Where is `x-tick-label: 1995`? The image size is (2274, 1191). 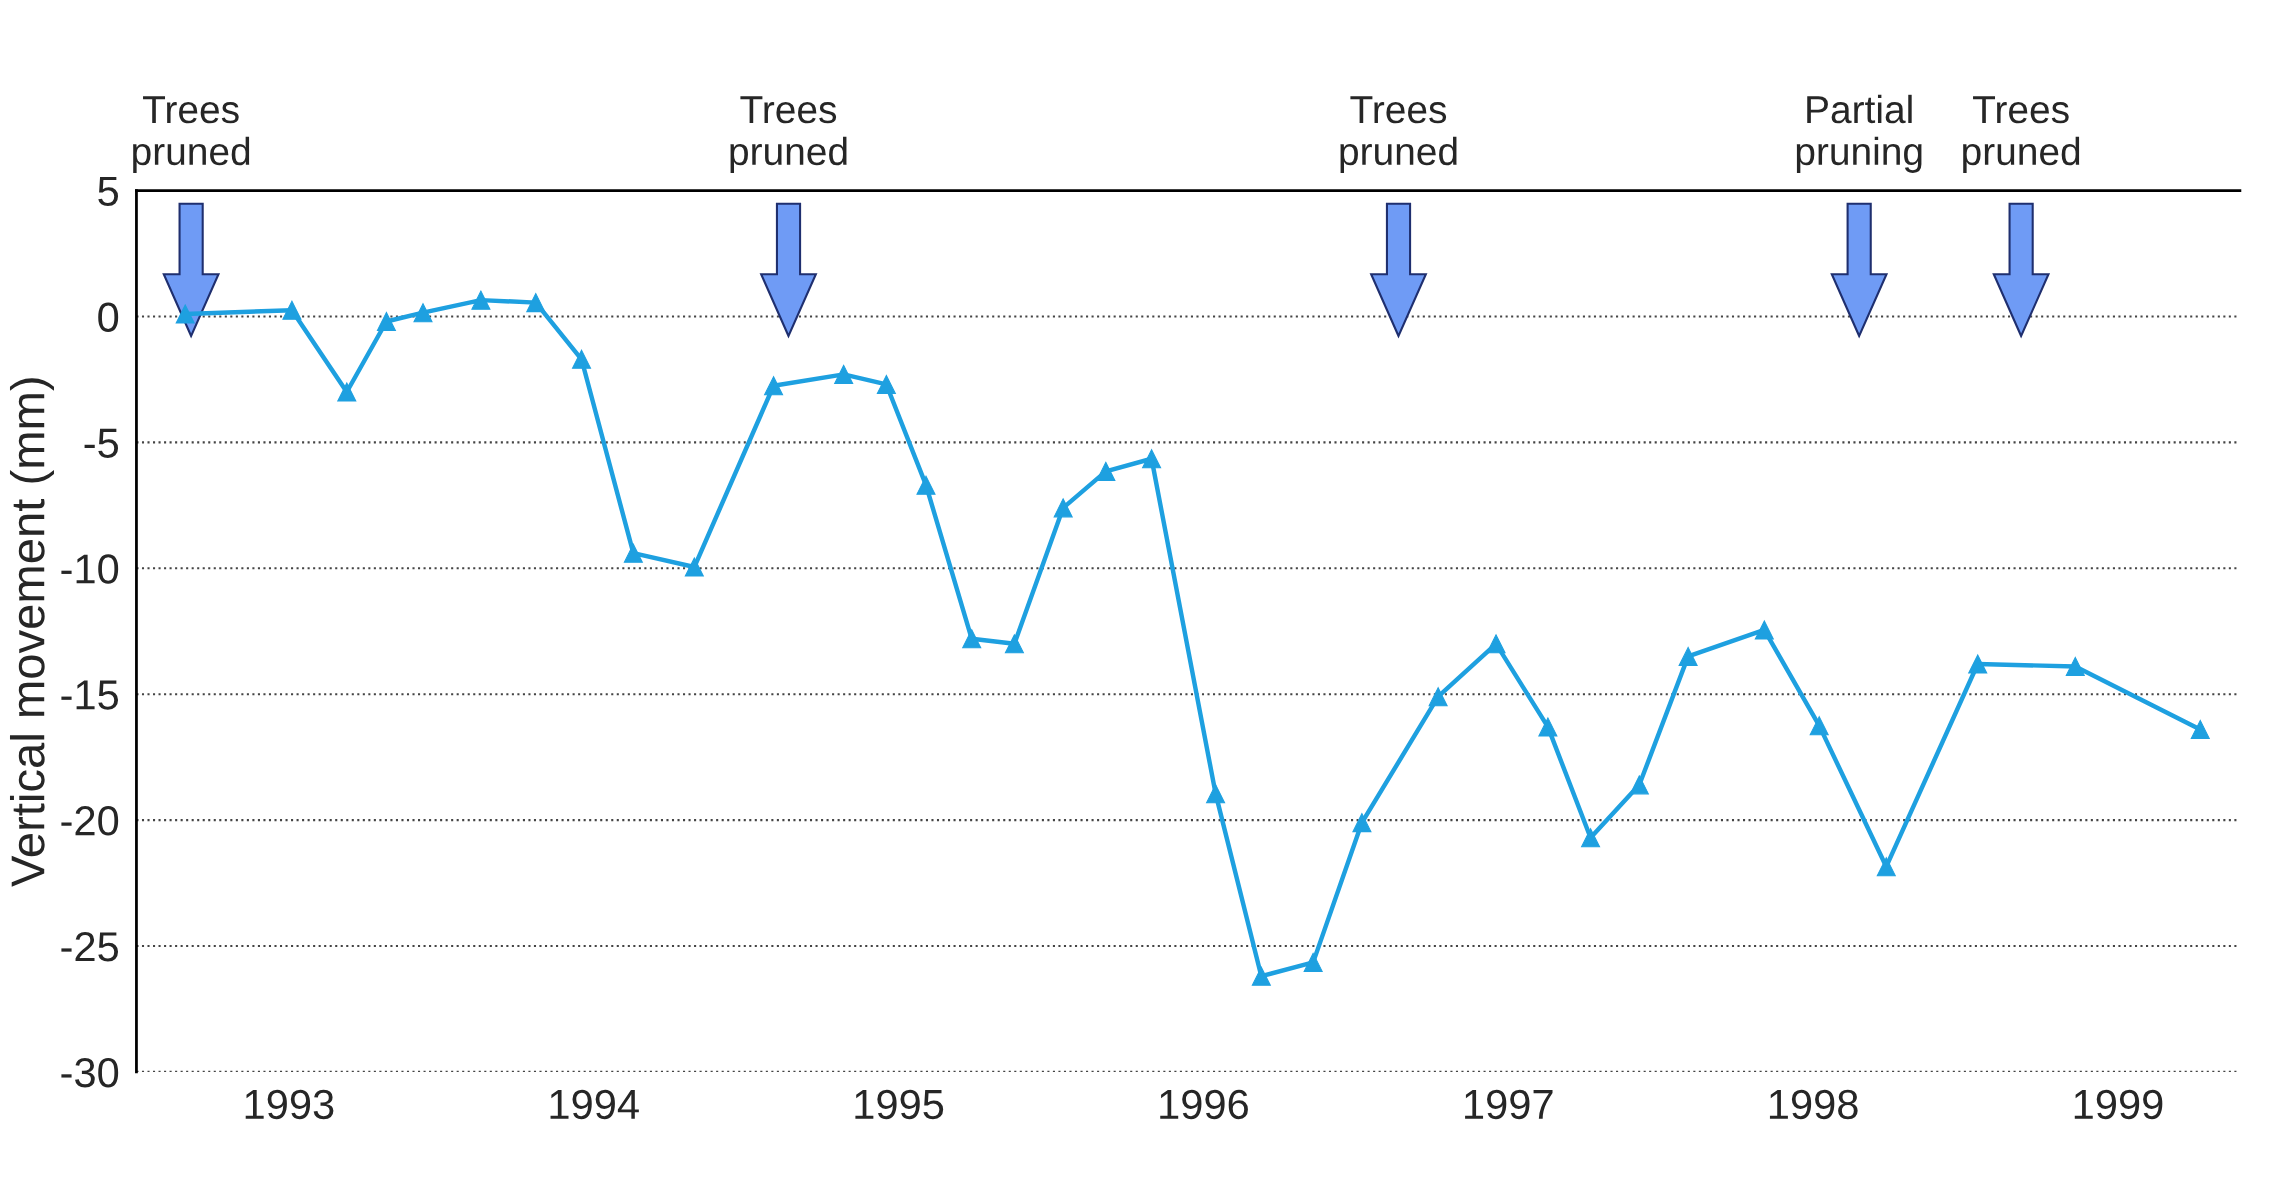 x-tick-label: 1995 is located at coordinates (899, 1104).